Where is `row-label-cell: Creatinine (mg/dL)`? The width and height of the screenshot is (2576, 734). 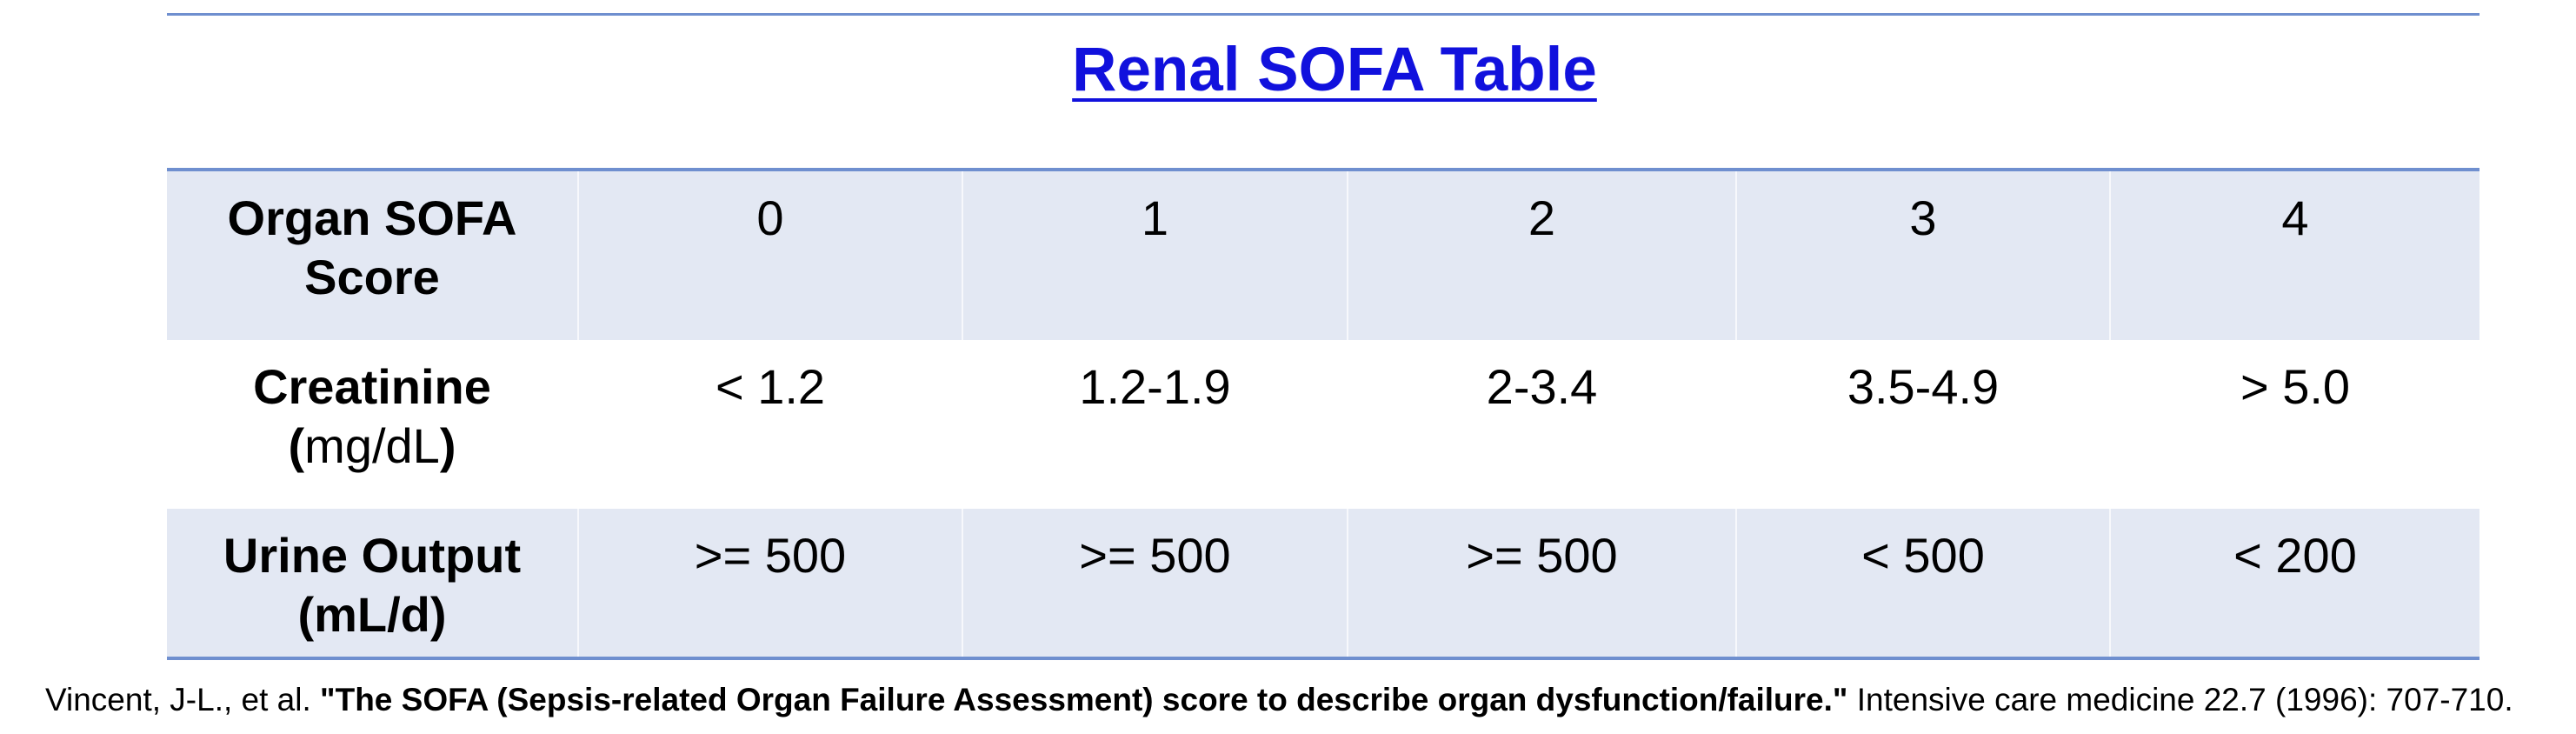
row-label-cell: Creatinine (mg/dL) is located at coordinates (372, 425).